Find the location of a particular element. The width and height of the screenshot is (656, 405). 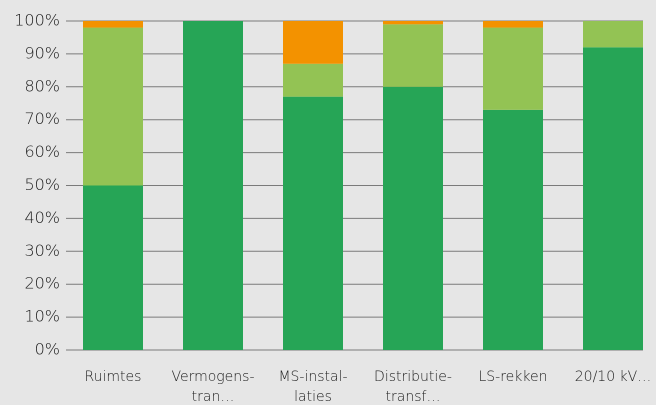

y-tick-label: 80% is located at coordinates (42, 85).